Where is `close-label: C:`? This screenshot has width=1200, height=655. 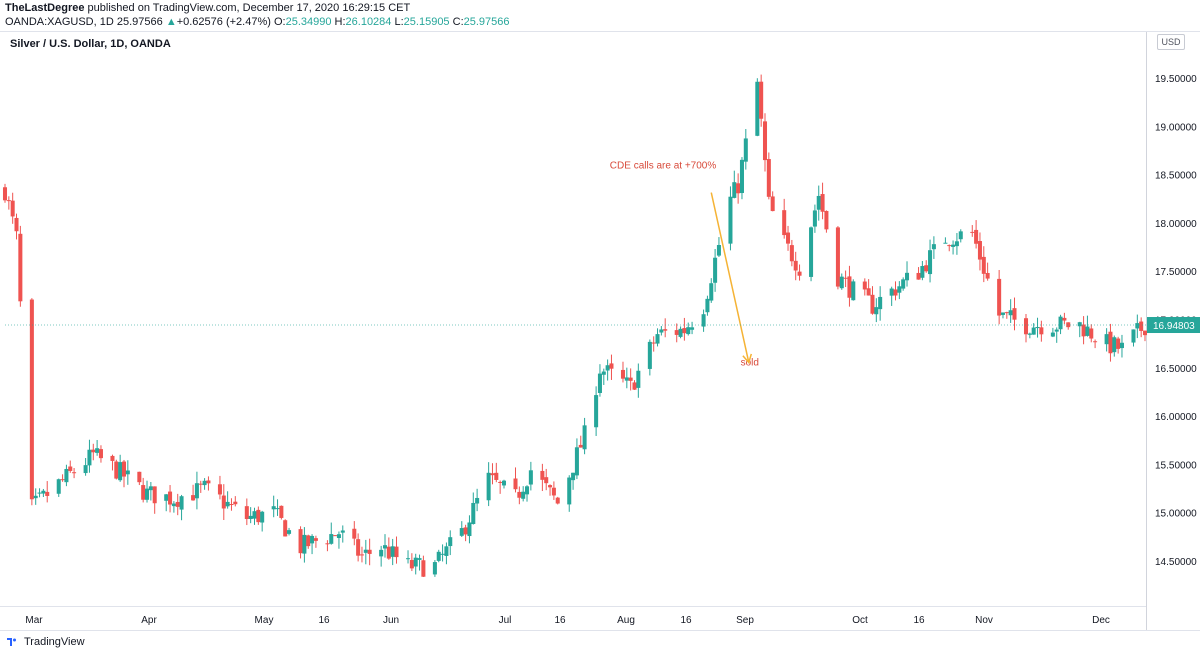
close-label: C: is located at coordinates (458, 22).